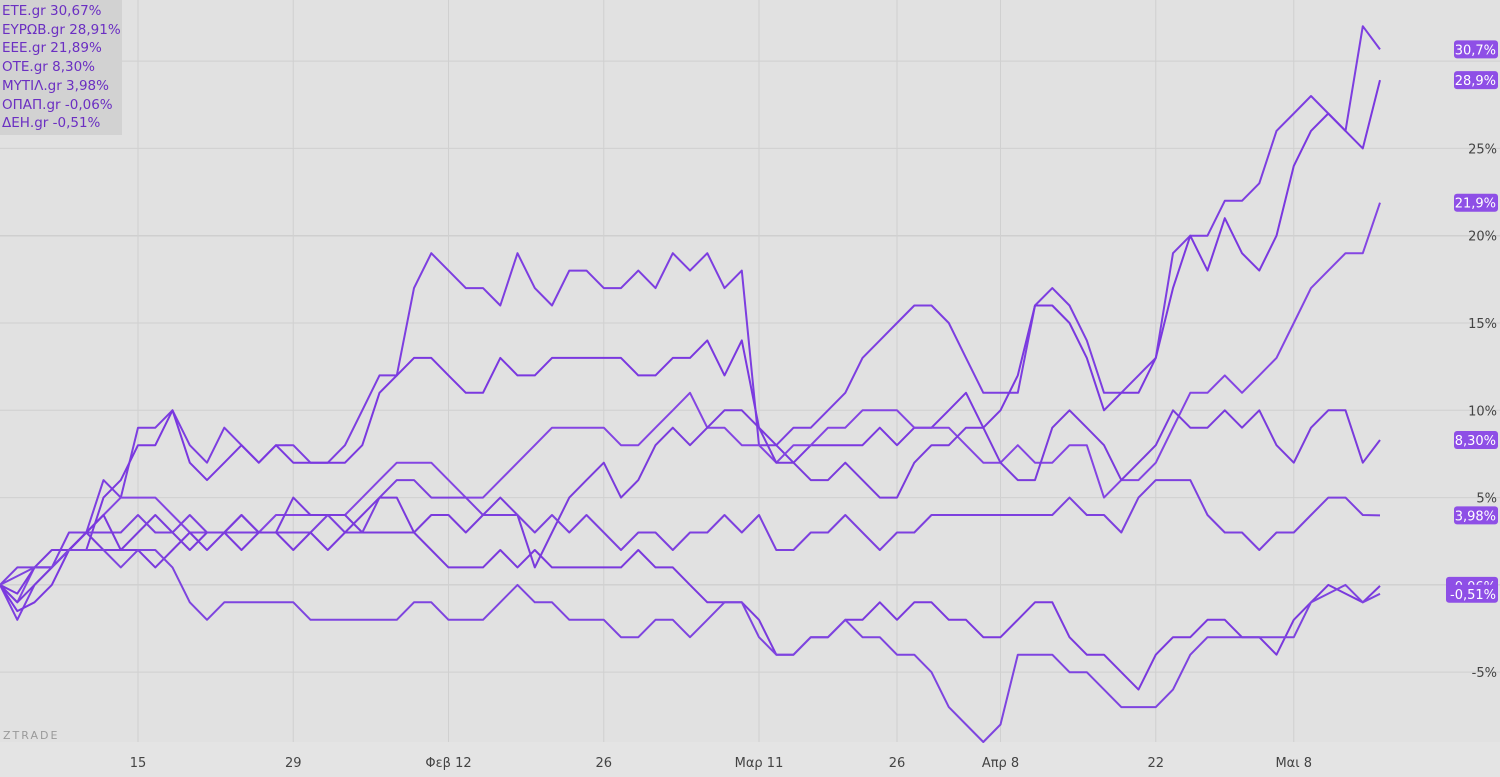 The width and height of the screenshot is (1500, 777). I want to click on x-tick-label: 22, so click(1155, 763).